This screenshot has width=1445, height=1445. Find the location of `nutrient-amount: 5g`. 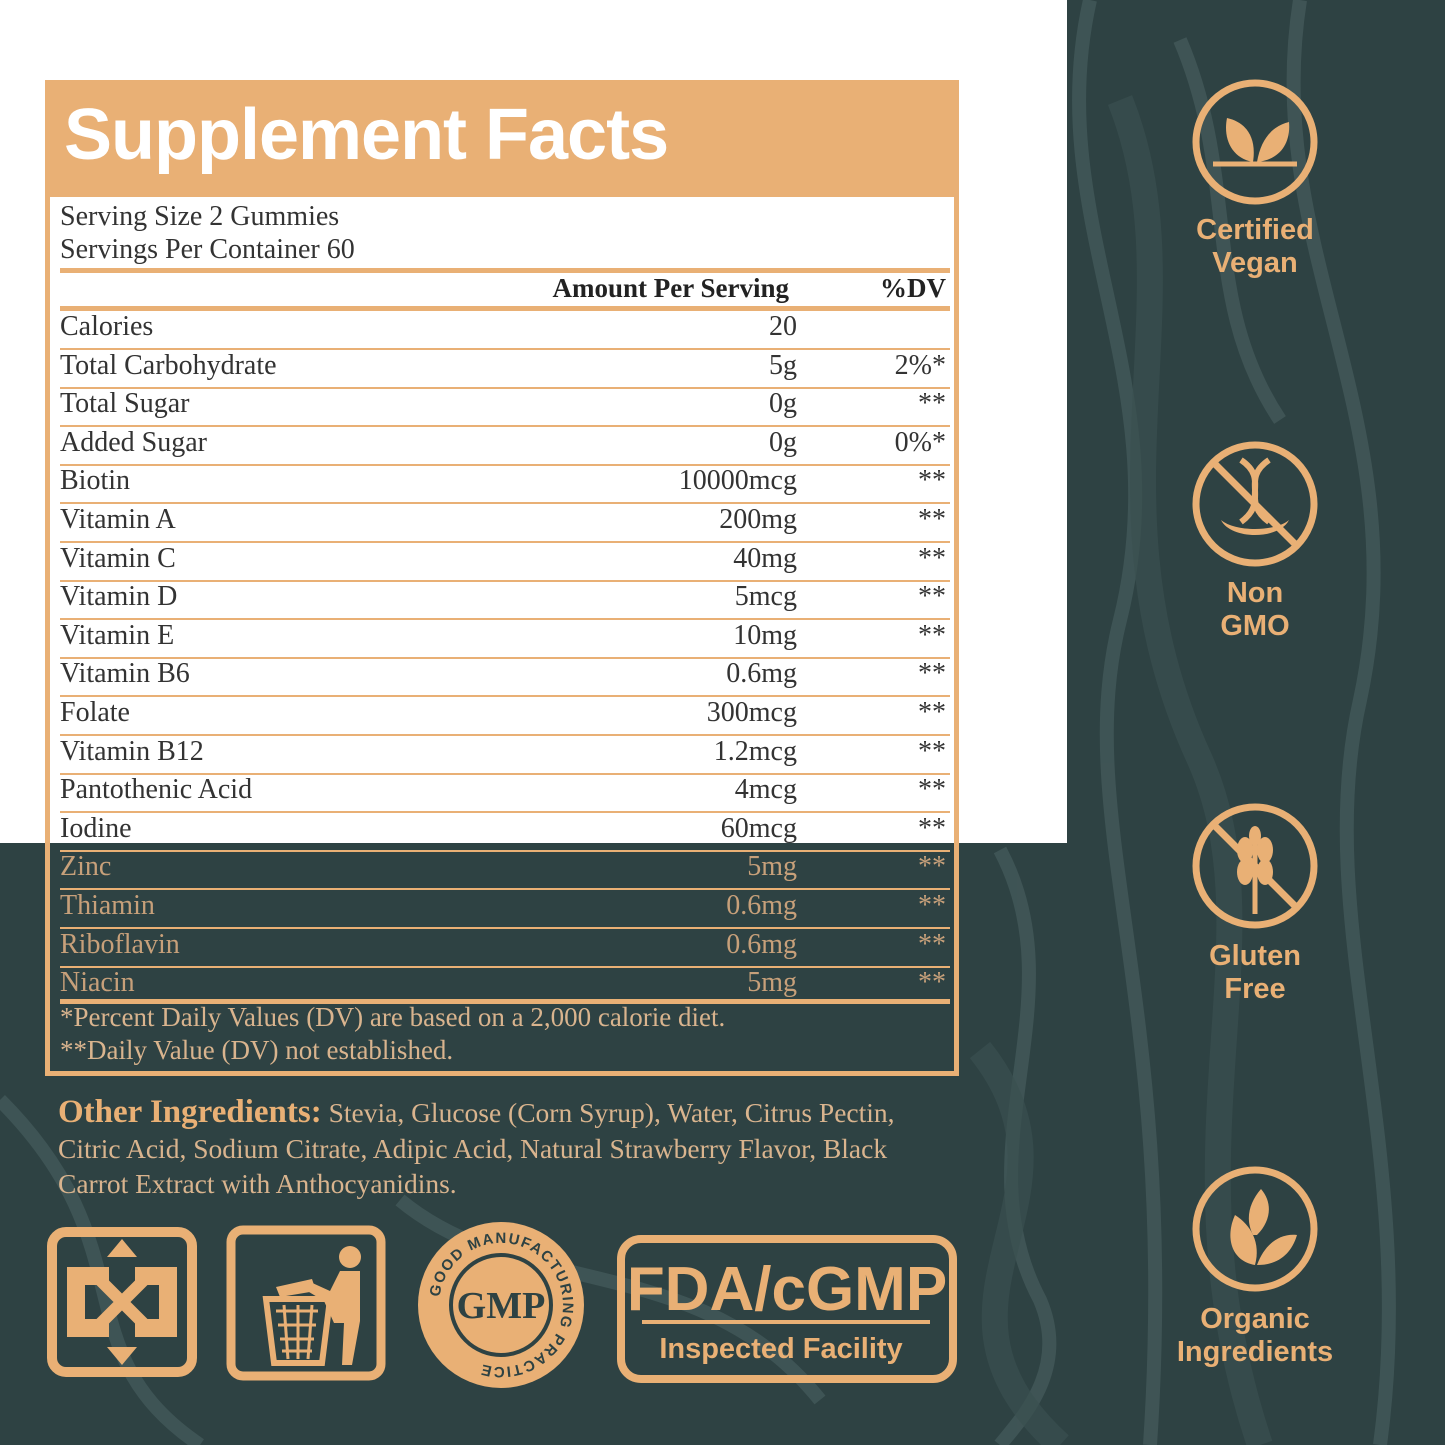

nutrient-amount: 5g is located at coordinates (783, 365).